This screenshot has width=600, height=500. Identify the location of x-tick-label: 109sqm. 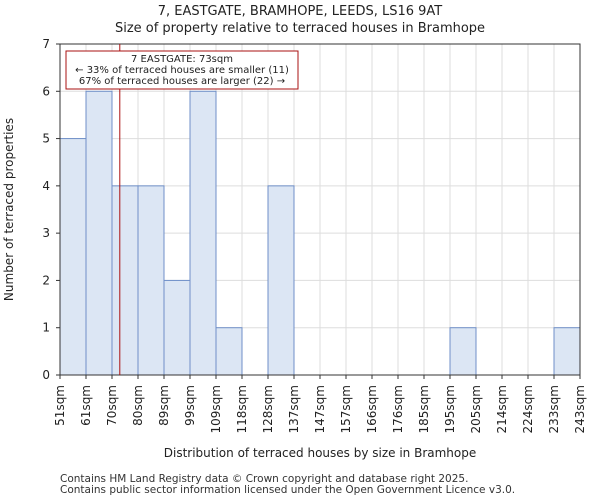
(216, 409).